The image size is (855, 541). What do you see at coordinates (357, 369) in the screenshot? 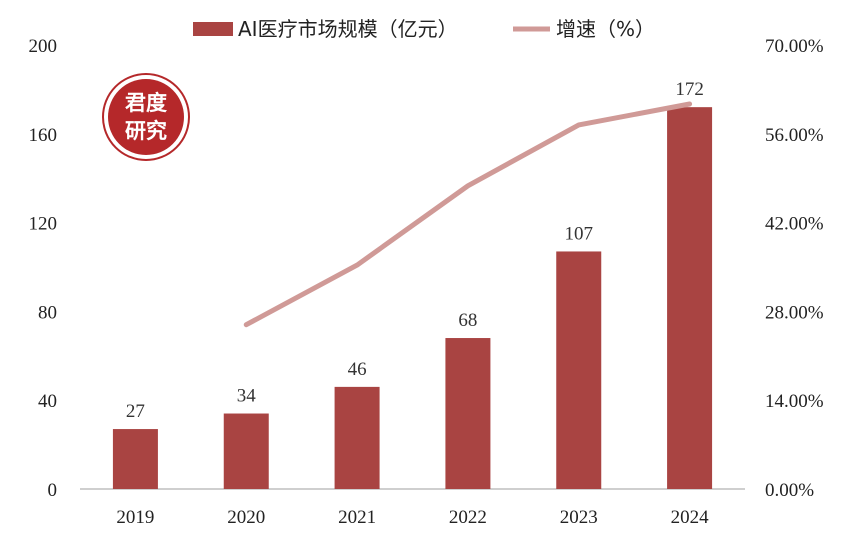
I see `bar-data-label: 46` at bounding box center [357, 369].